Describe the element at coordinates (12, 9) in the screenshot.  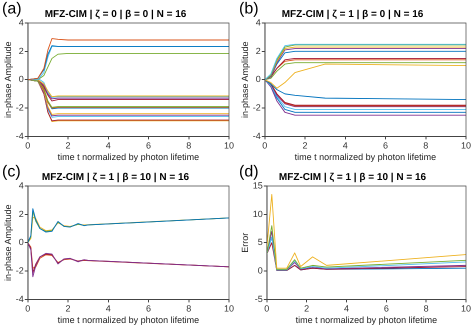
I see `text: (a)` at that location.